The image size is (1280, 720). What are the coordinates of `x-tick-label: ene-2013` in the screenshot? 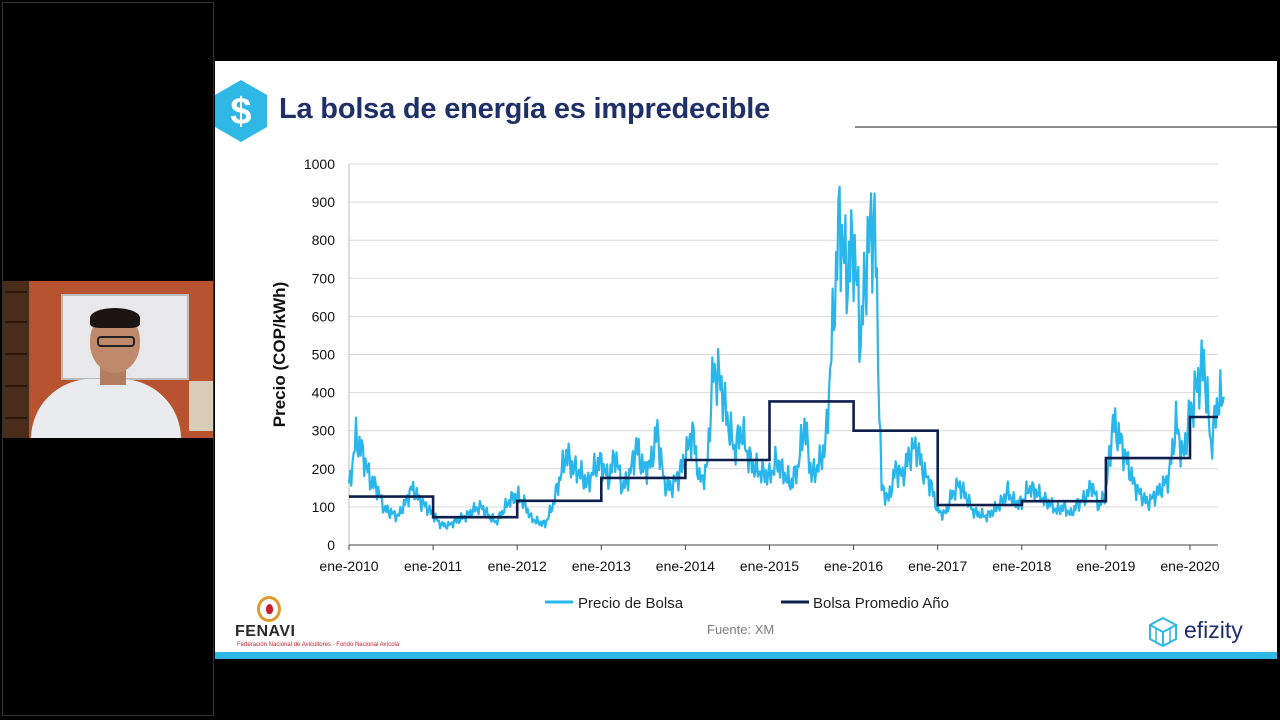 It's located at (601, 566).